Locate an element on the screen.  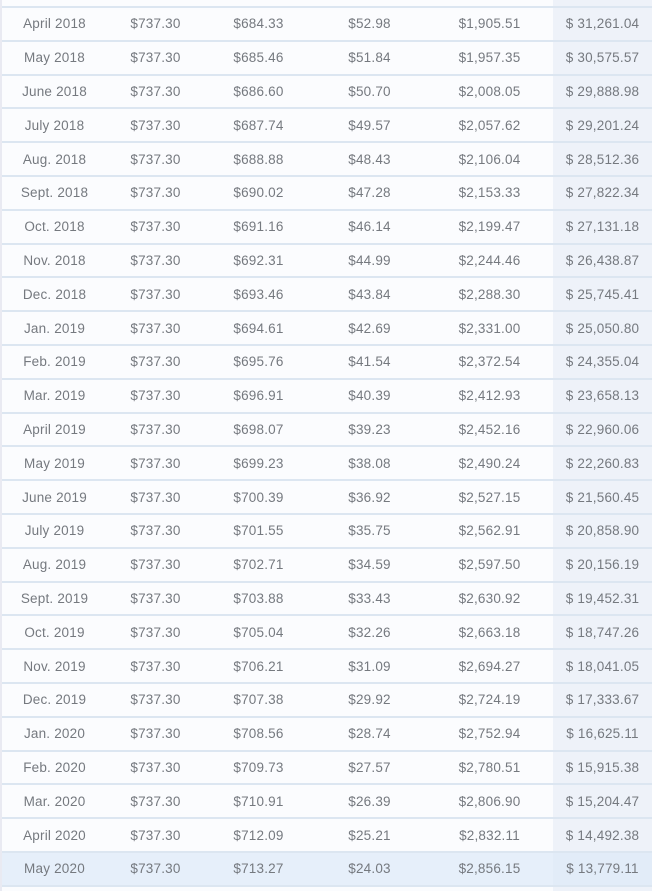
cell-month: Mar. 2019 is located at coordinates (54, 396).